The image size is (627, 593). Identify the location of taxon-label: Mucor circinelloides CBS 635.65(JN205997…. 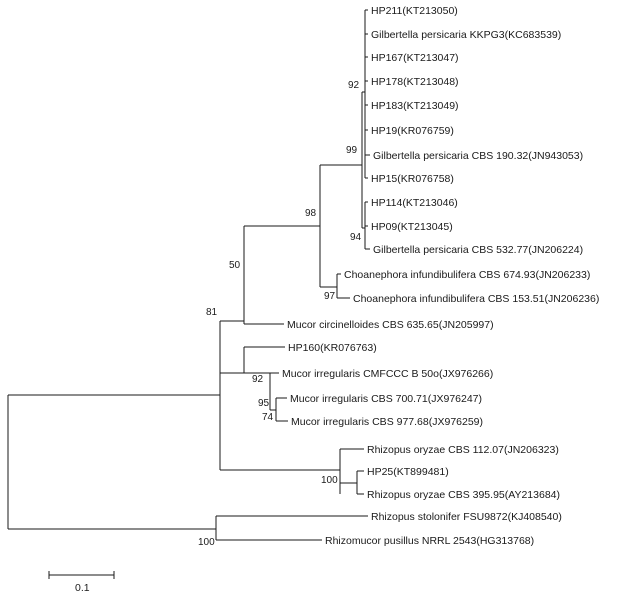
(390, 325).